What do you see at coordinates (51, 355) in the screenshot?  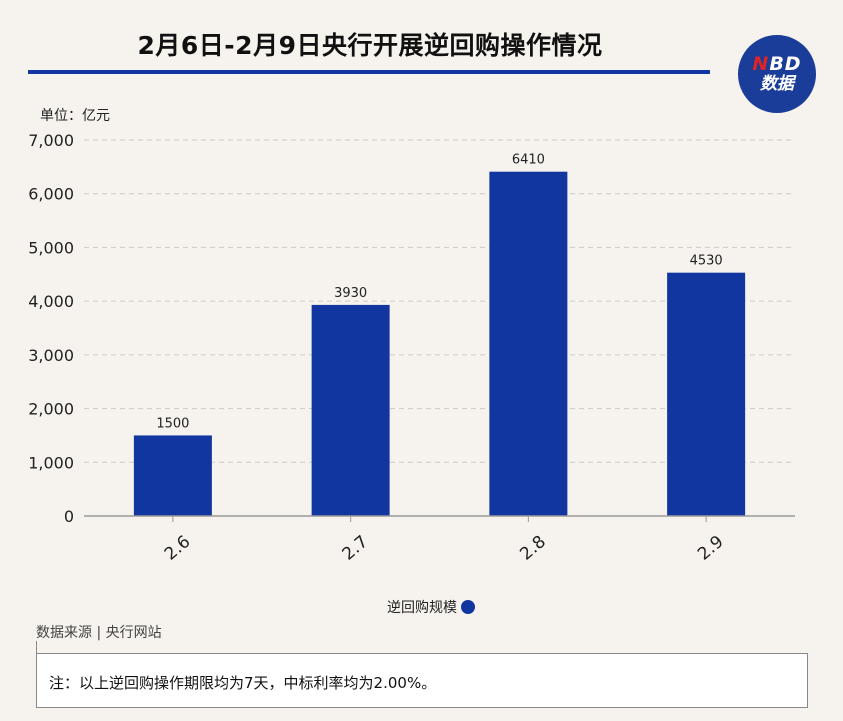 I see `y-tick-label: 3,000` at bounding box center [51, 355].